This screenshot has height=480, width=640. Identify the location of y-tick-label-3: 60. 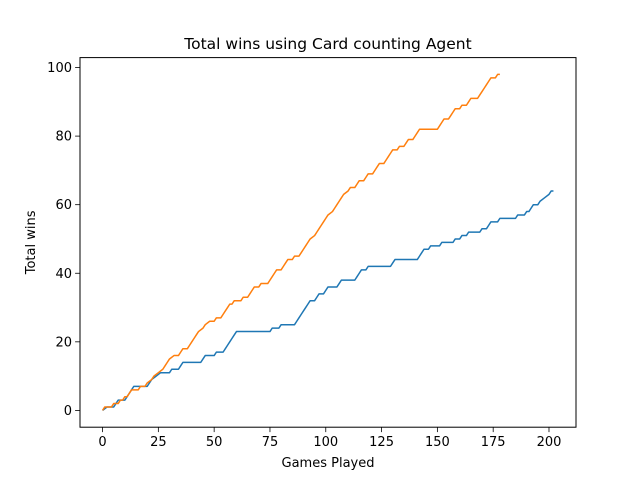
(63, 205).